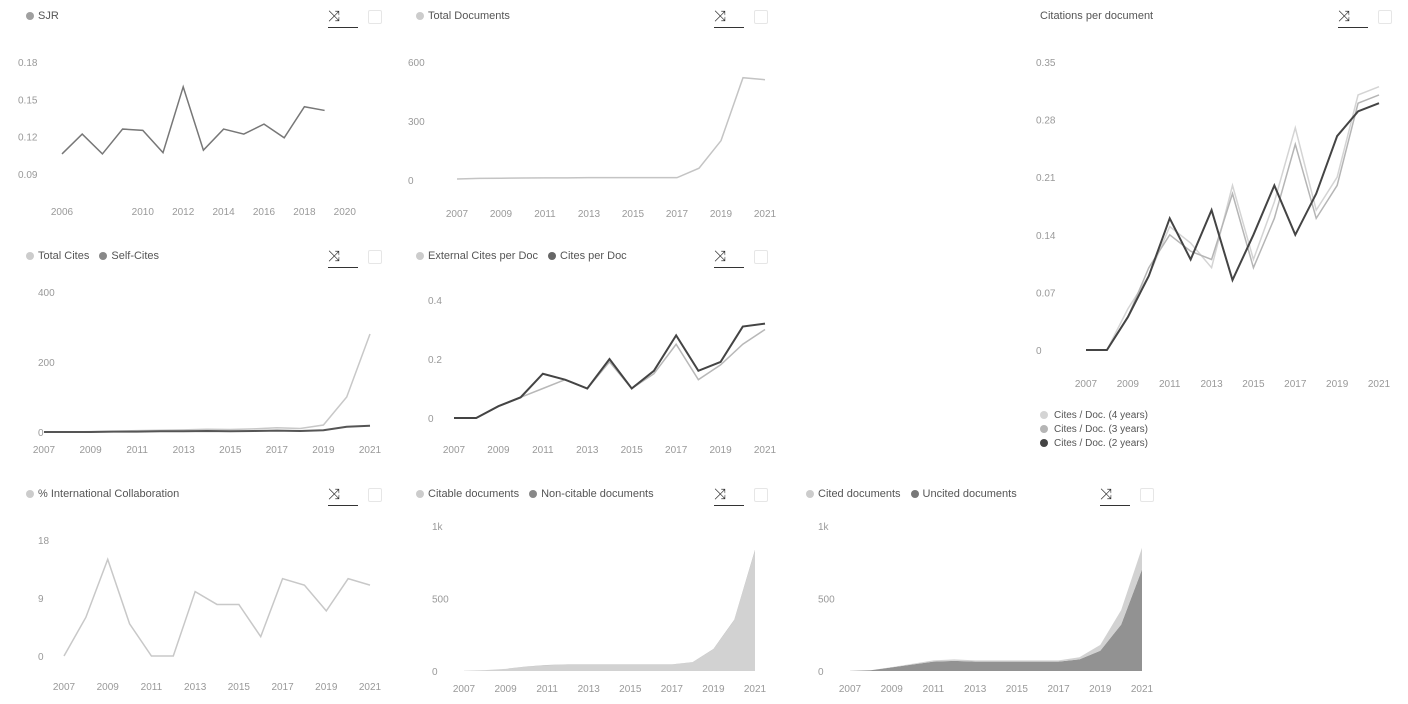 Image resolution: width=1408 pixels, height=704 pixels. I want to click on legend-label: Total Cites, so click(64, 256).